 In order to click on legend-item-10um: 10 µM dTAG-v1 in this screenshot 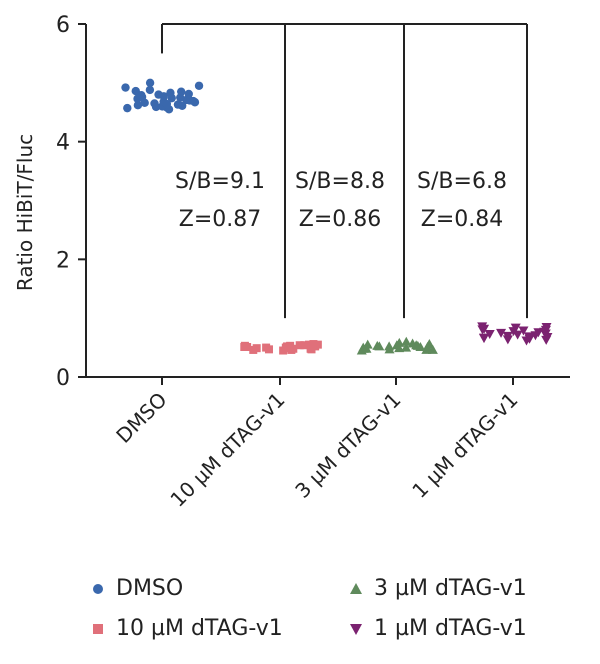, I will do `click(187, 628)`.